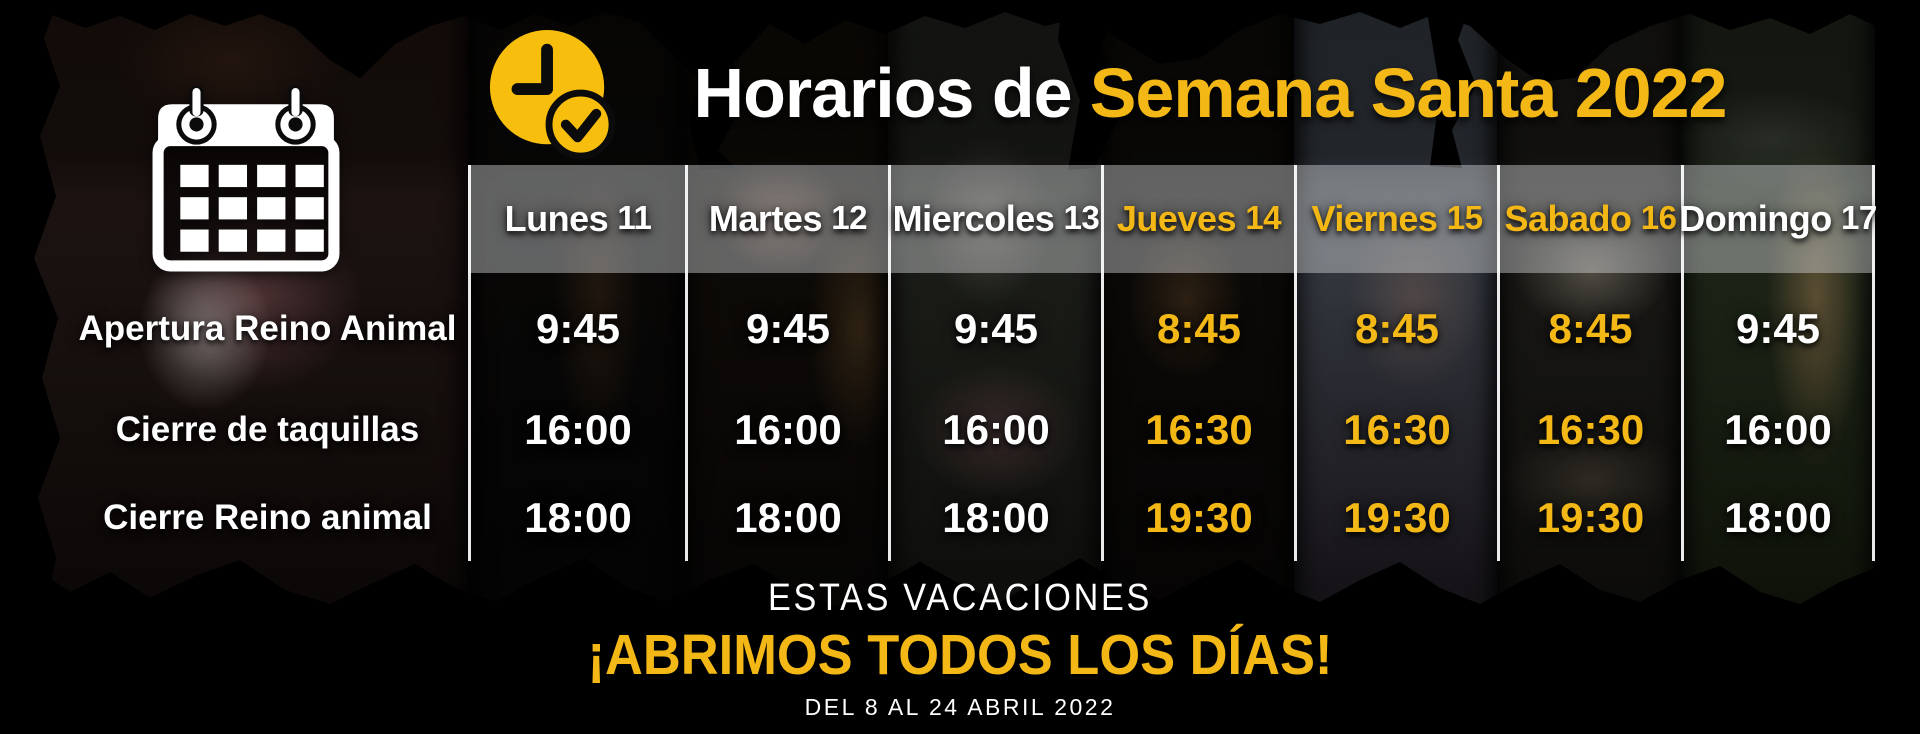 This screenshot has height=734, width=1920. Describe the element at coordinates (246, 179) in the screenshot. I see `calendar-icon` at that location.